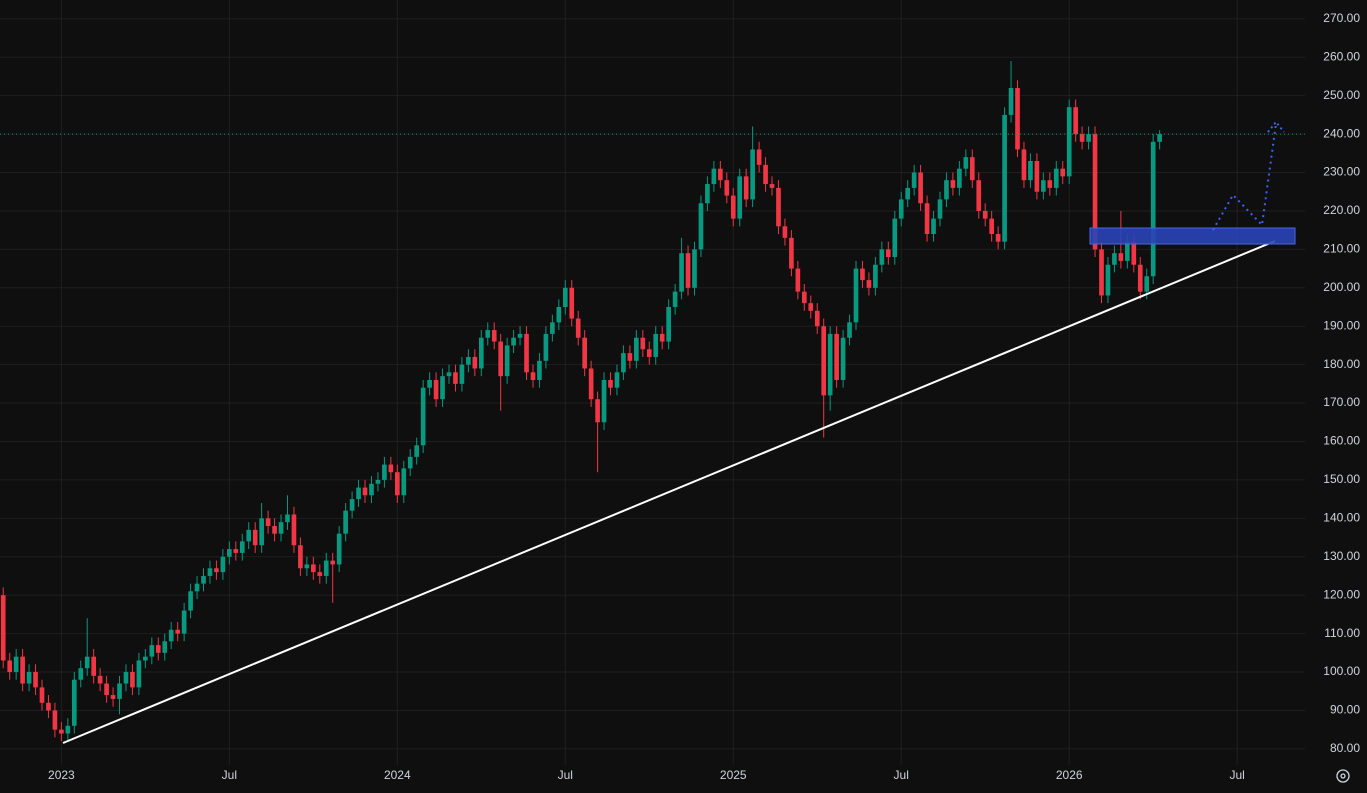 This screenshot has width=1367, height=793. I want to click on x-tick-label: 2026, so click(1069, 775).